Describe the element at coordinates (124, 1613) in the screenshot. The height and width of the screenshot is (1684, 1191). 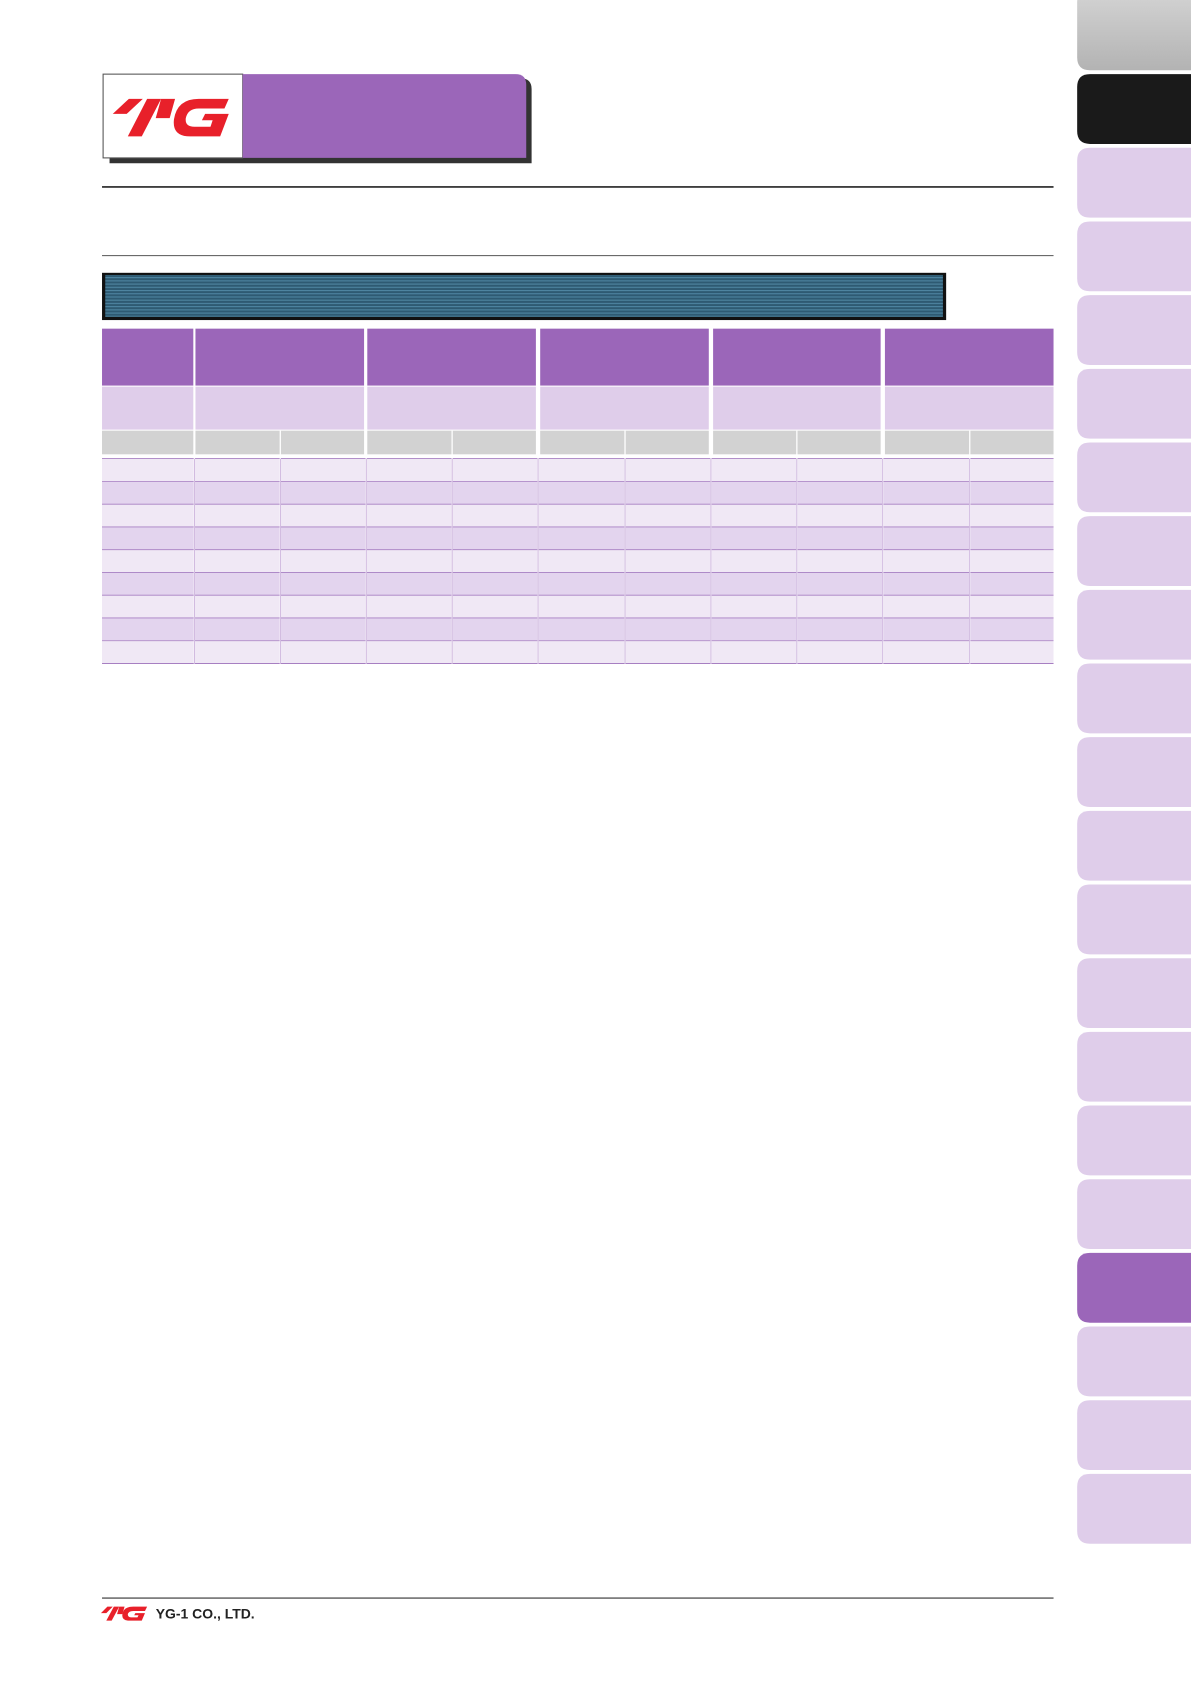
I see `footer-logo` at that location.